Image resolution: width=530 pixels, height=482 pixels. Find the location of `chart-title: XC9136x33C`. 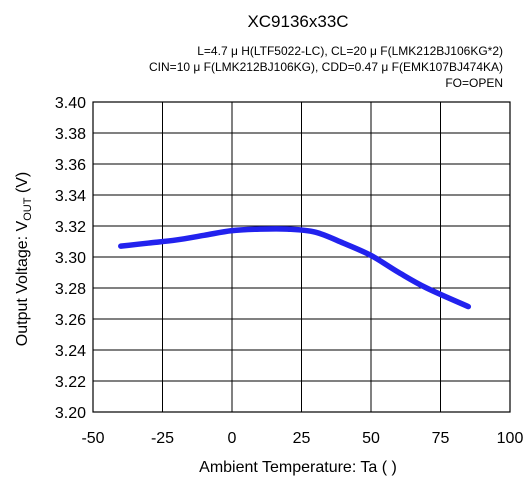

chart-title: XC9136x33C is located at coordinates (297, 21).